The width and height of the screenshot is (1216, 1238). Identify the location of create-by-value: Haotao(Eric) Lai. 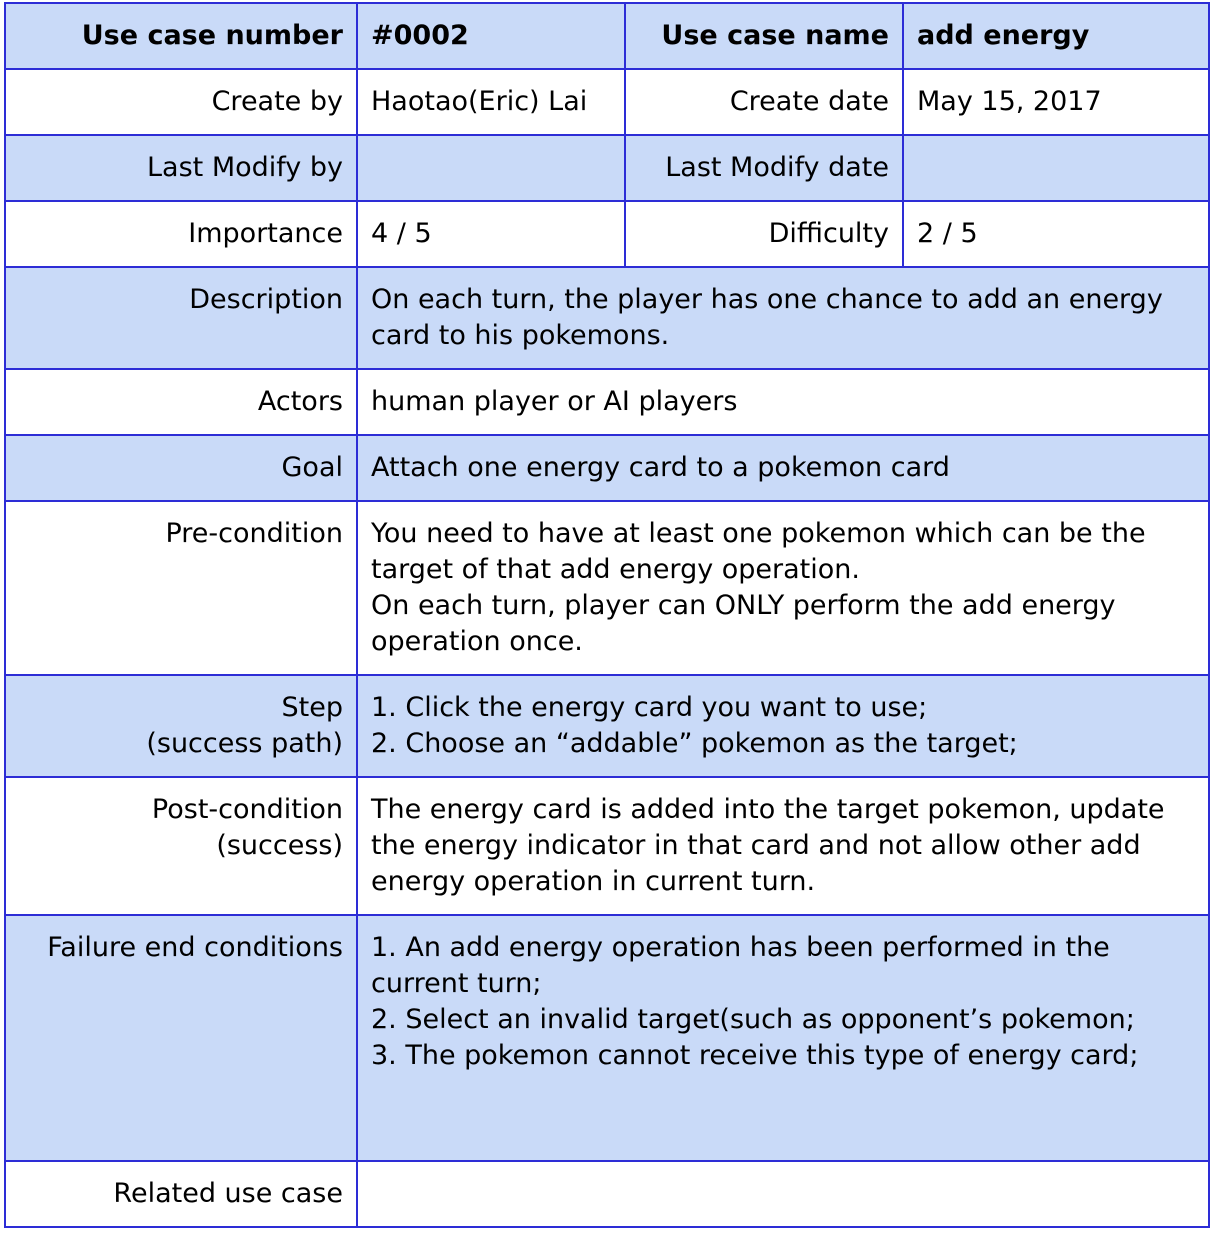
(491, 102).